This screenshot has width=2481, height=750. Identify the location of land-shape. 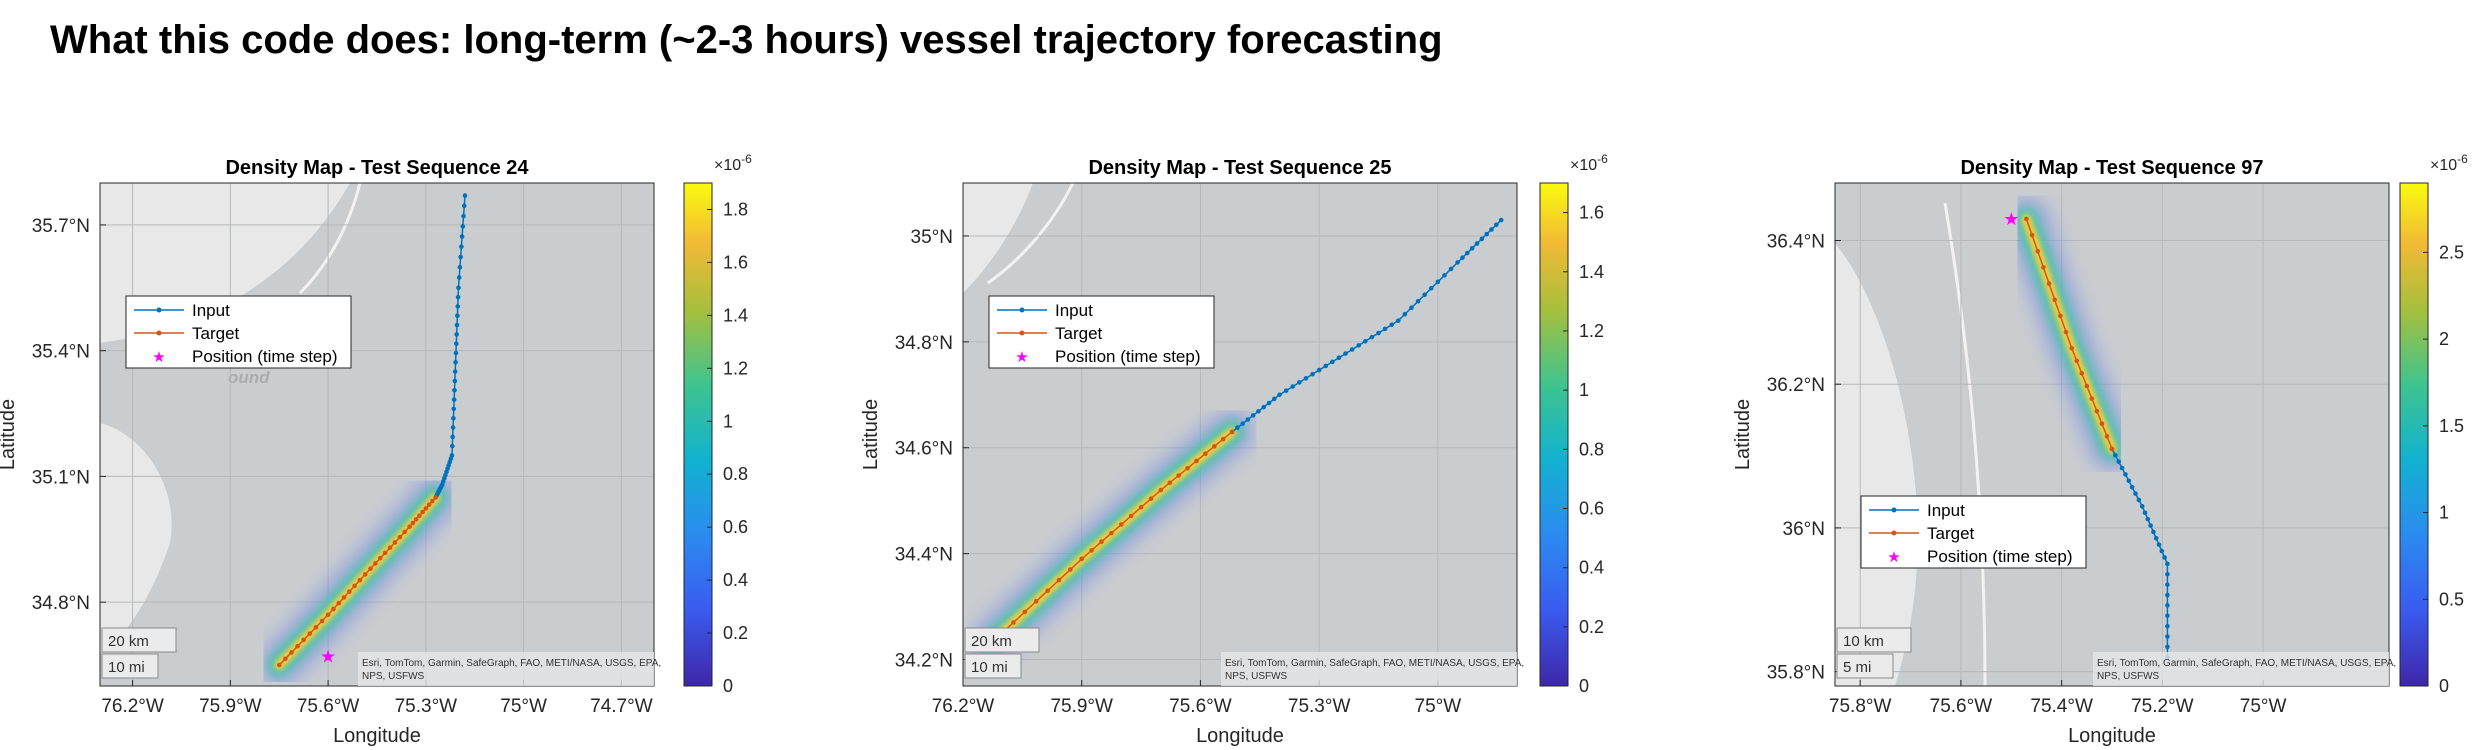
(136, 538).